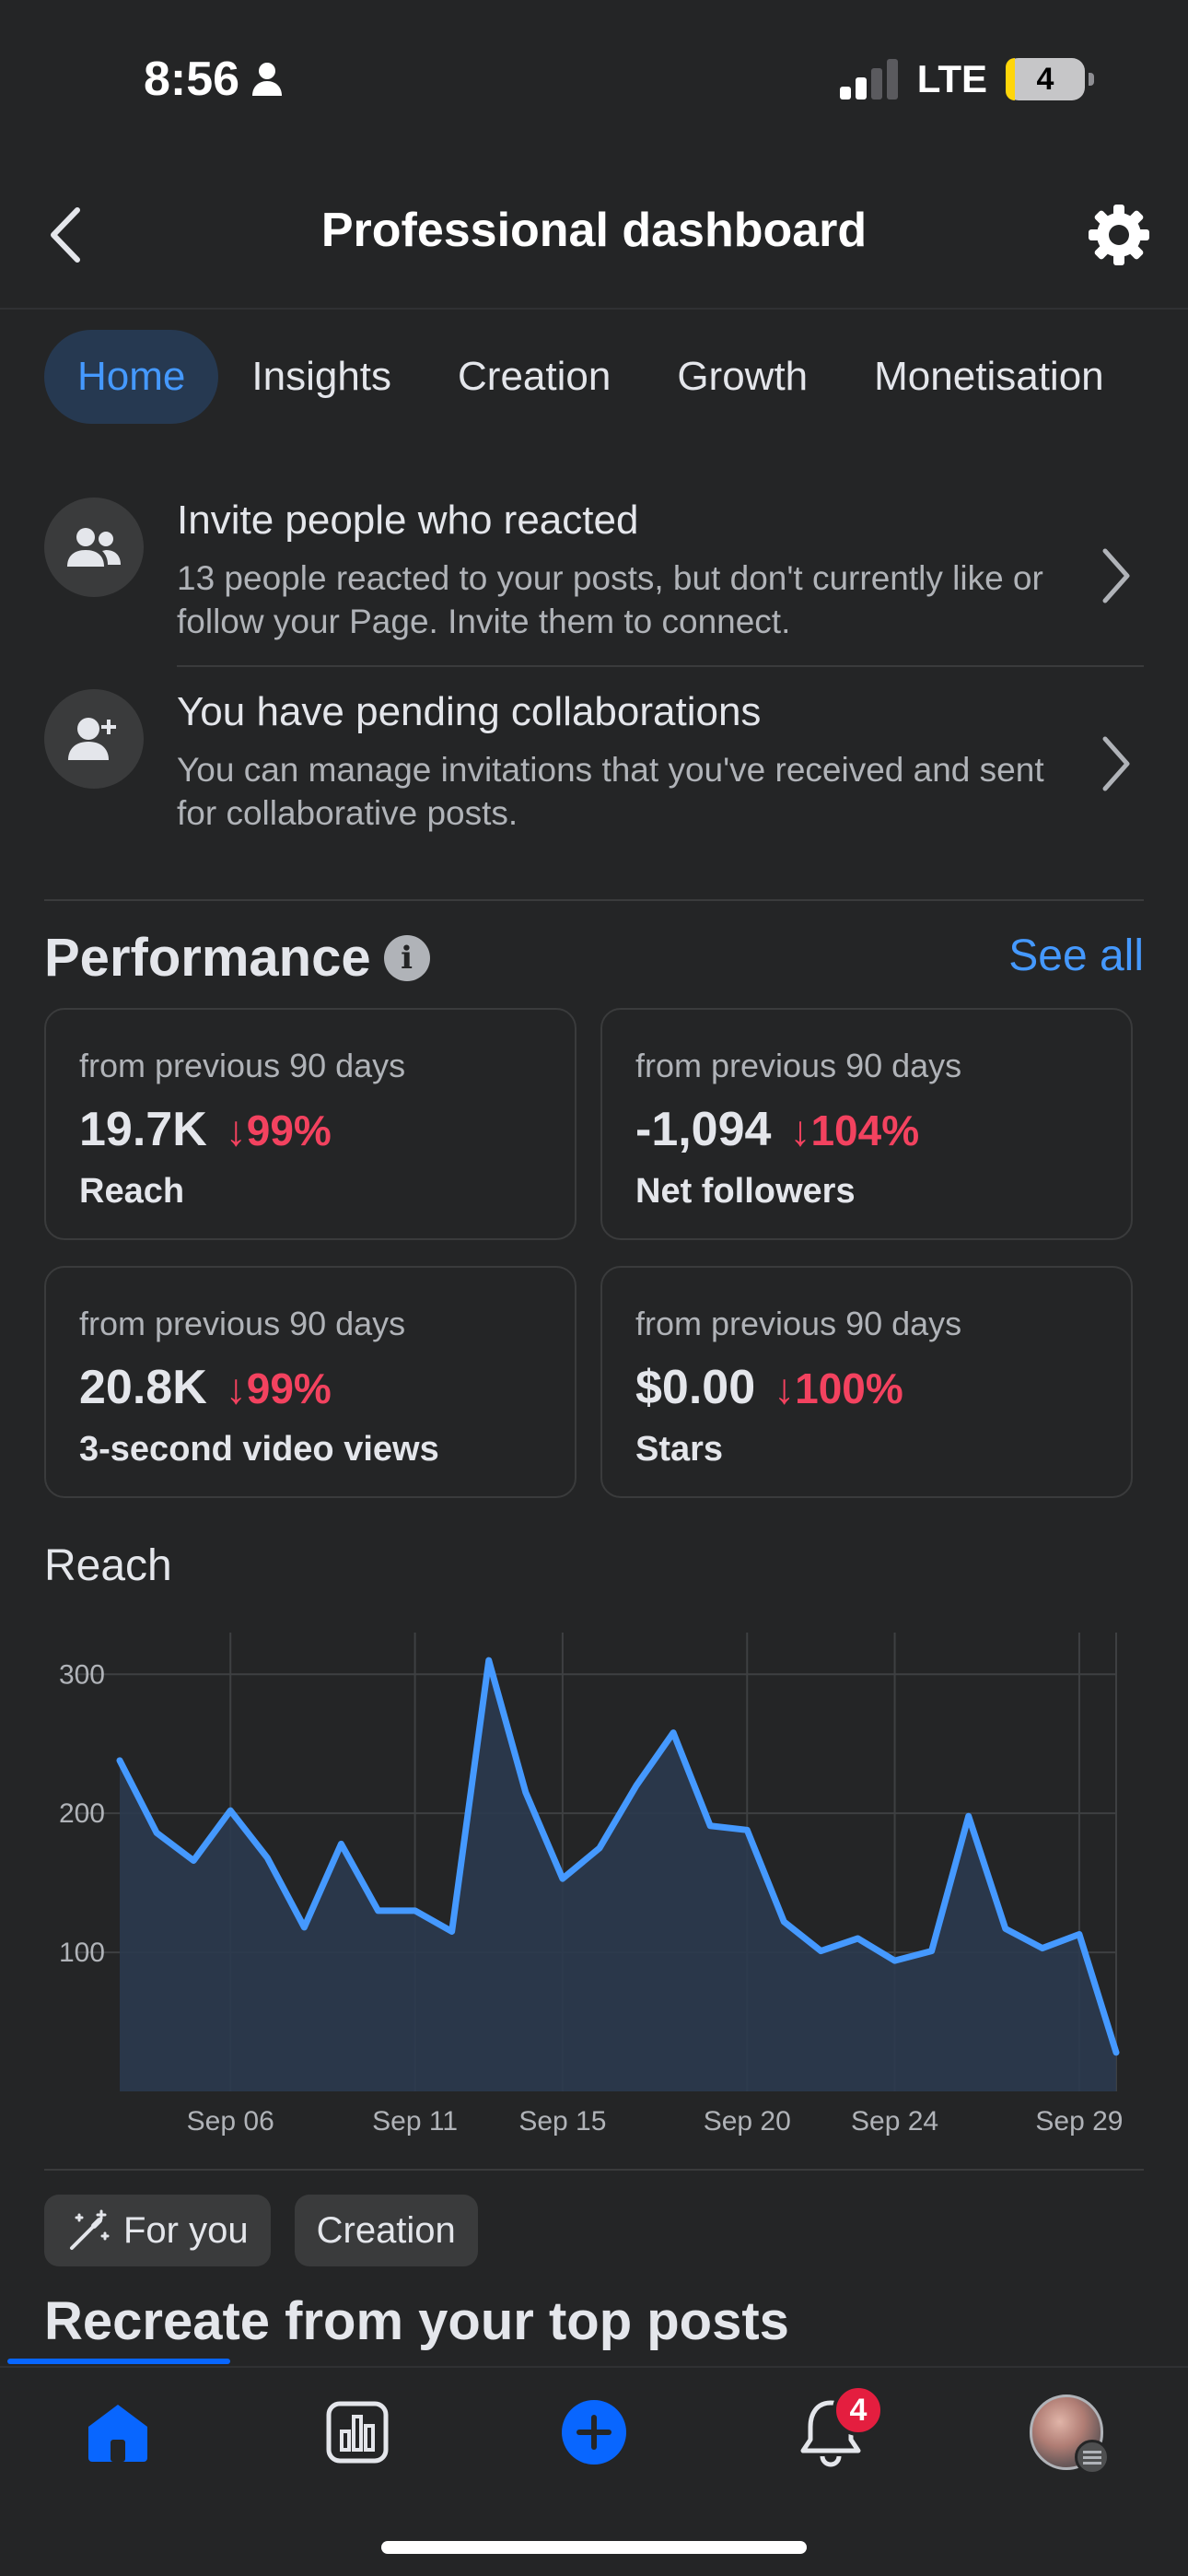  I want to click on card-label: Net followers, so click(745, 1191).